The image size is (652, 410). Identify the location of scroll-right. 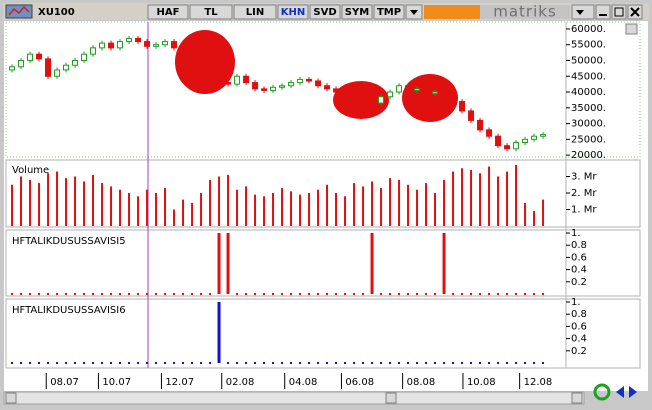
(577, 398).